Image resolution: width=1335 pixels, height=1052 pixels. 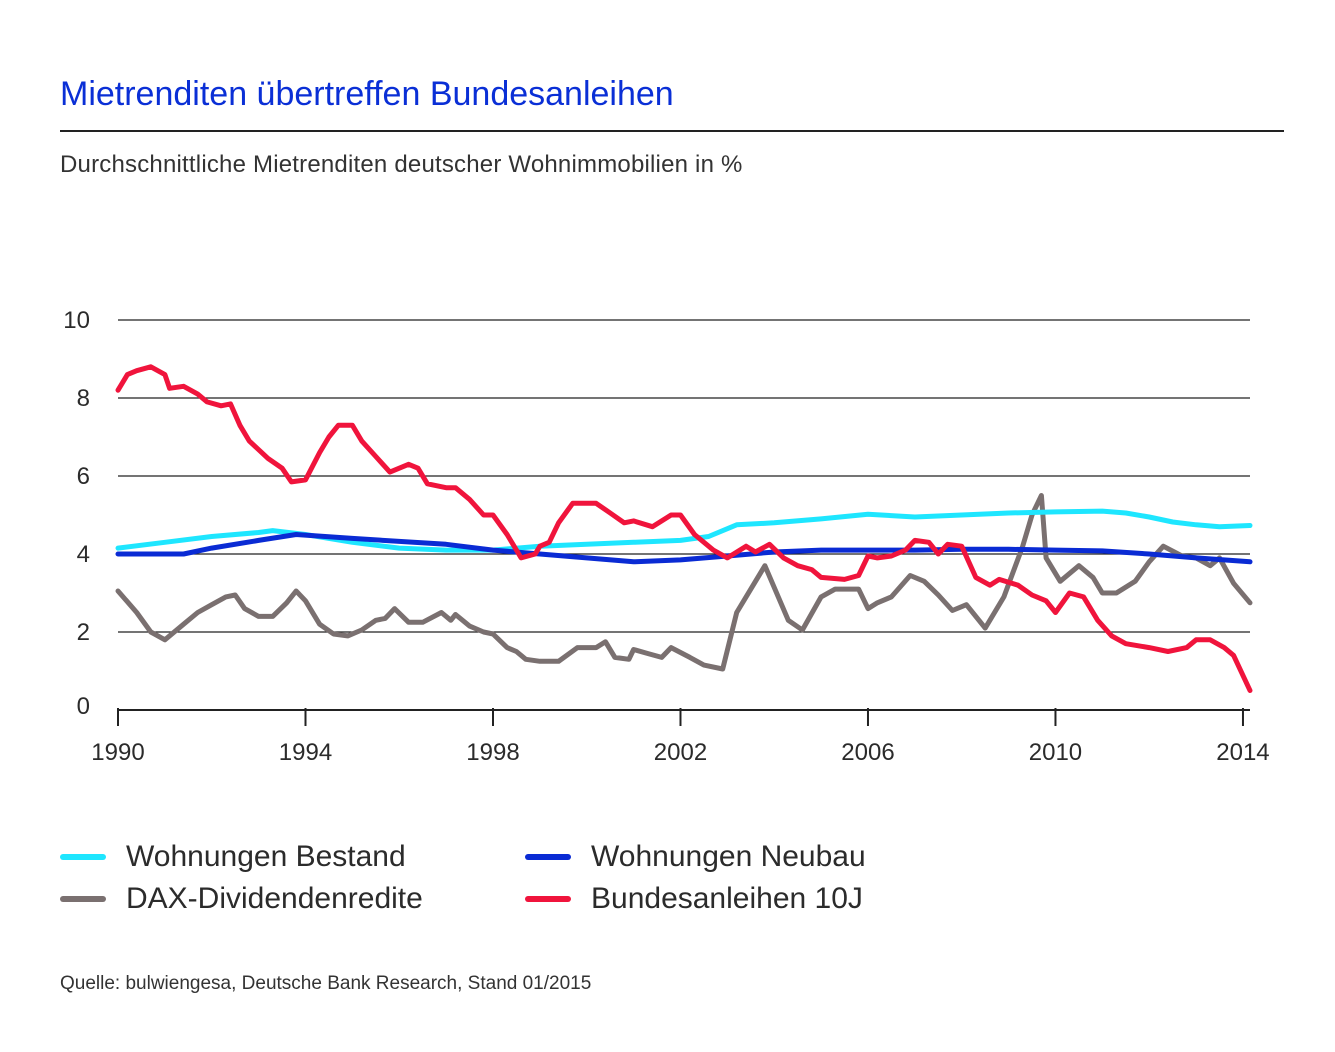 I want to click on legend-label: DAX-Dividendenredite, so click(x=274, y=898).